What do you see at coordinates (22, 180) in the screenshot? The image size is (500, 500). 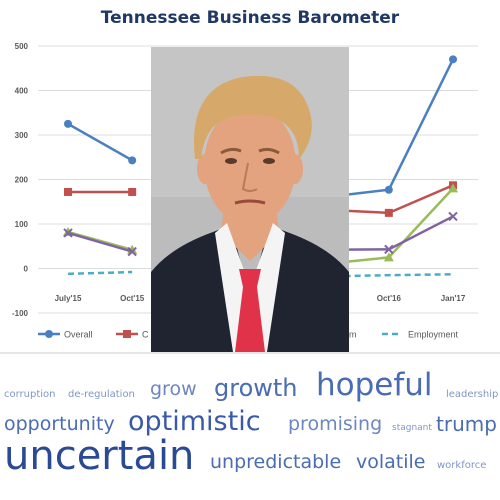 I see `y-tick-label: 200` at bounding box center [22, 180].